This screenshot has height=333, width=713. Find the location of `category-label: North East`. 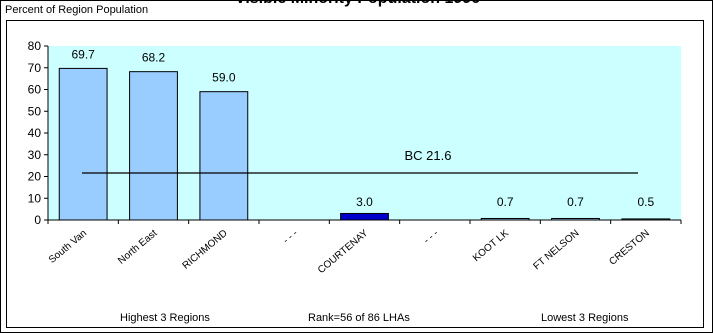

category-label: North East is located at coordinates (137, 247).